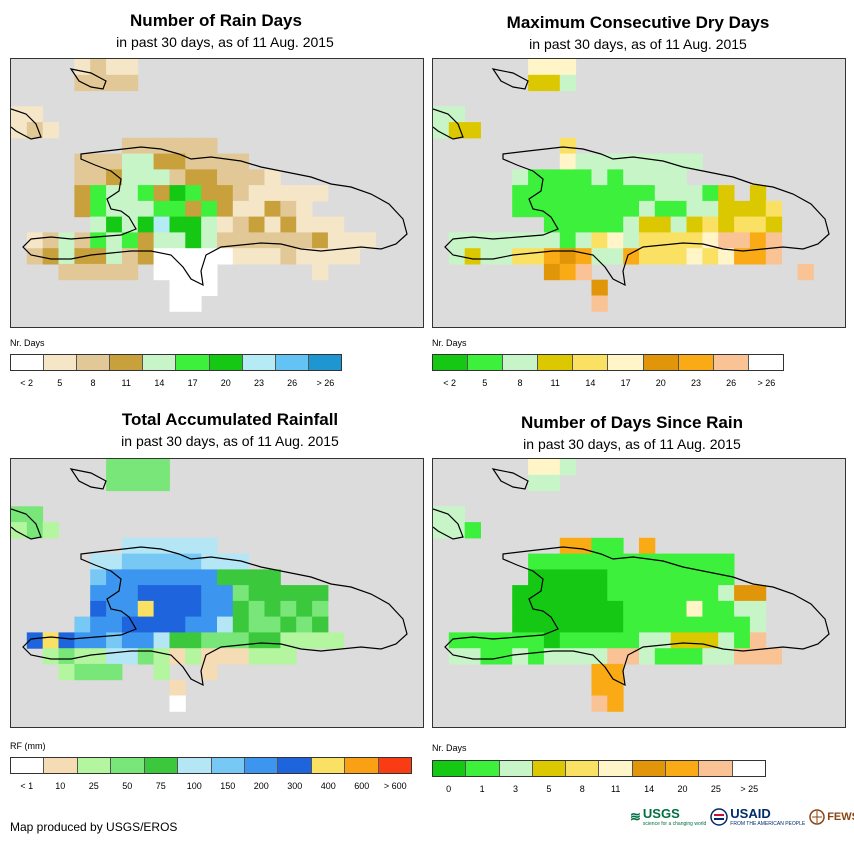 The height and width of the screenshot is (845, 854). What do you see at coordinates (225, 42) in the screenshot?
I see `panel-subtitle: in past 30 days, as of 11 Aug. 2015` at bounding box center [225, 42].